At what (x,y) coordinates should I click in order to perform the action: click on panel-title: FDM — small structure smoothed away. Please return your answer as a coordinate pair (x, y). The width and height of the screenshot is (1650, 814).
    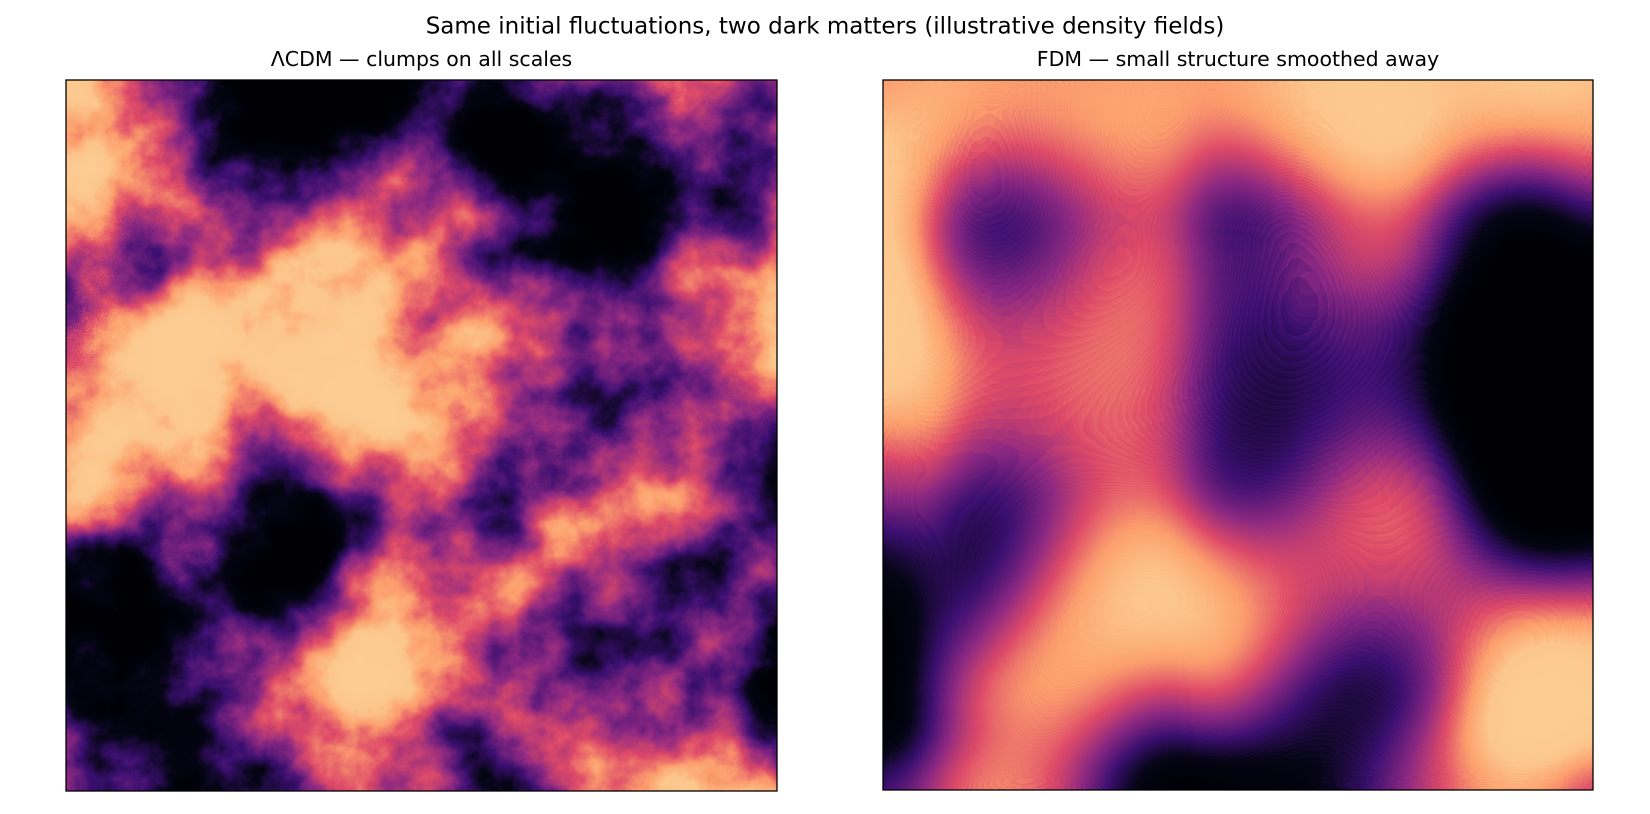
    Looking at the image, I should click on (1238, 59).